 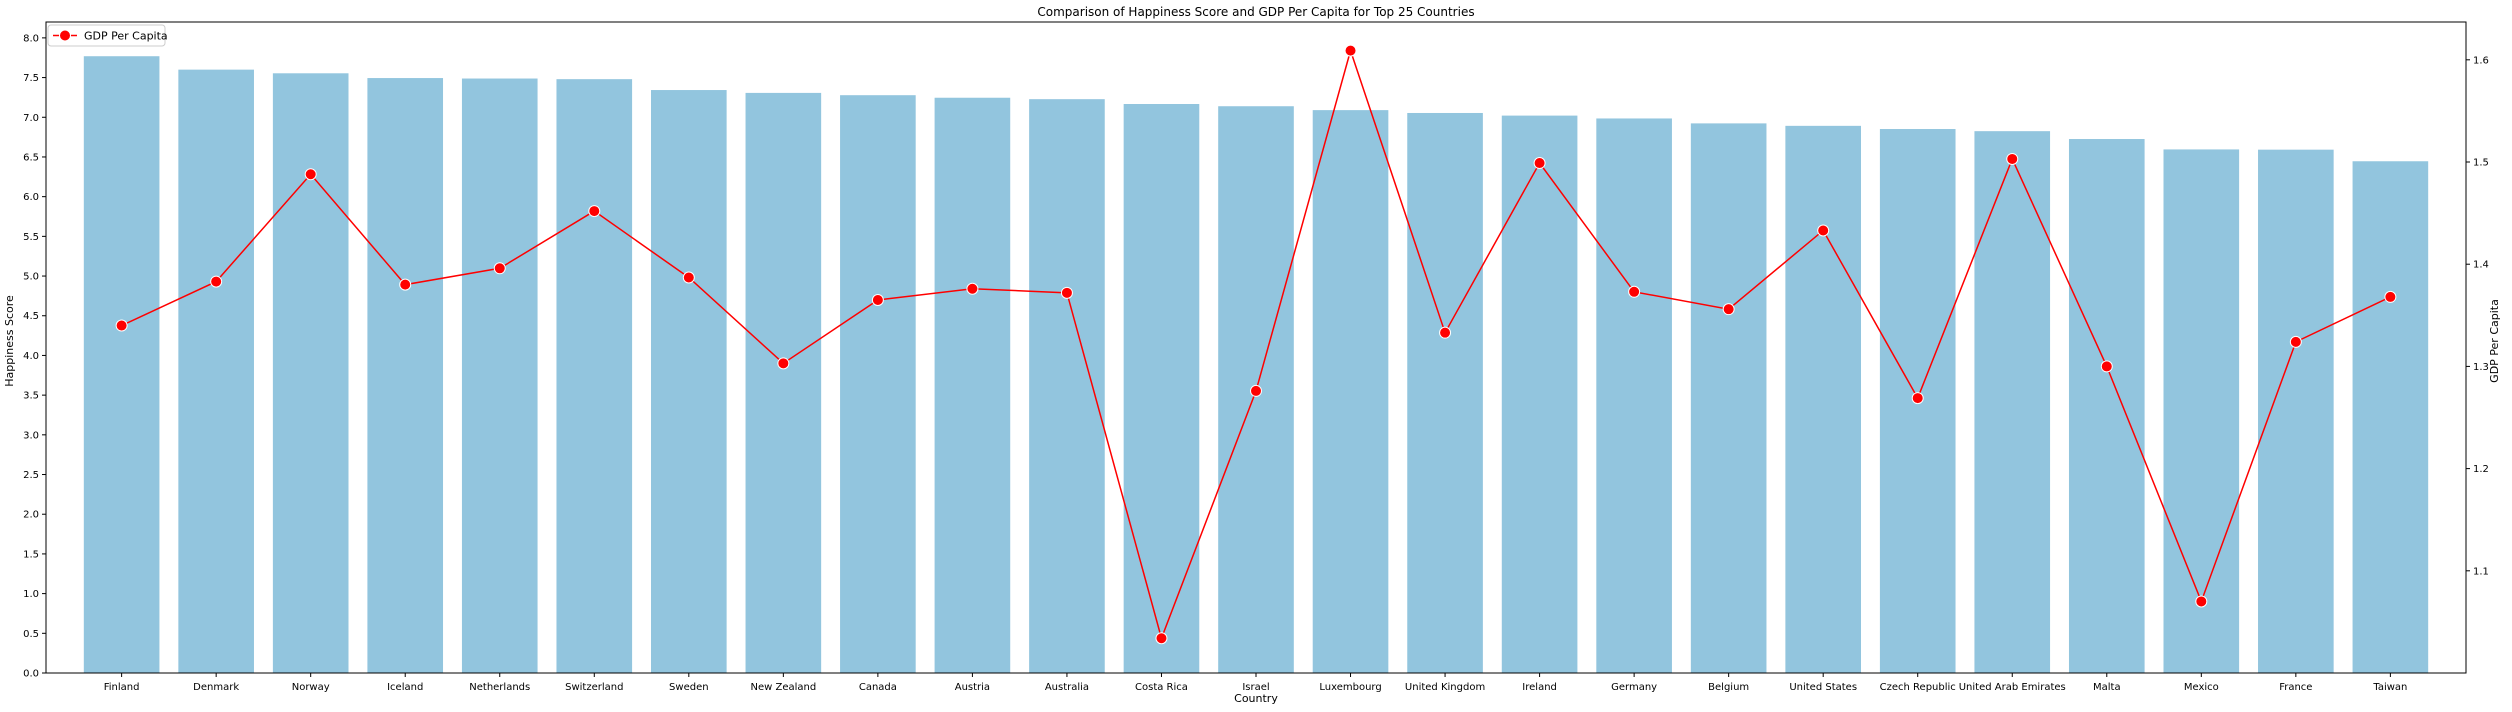 What do you see at coordinates (310, 174) in the screenshot?
I see `gdp-point-norway` at bounding box center [310, 174].